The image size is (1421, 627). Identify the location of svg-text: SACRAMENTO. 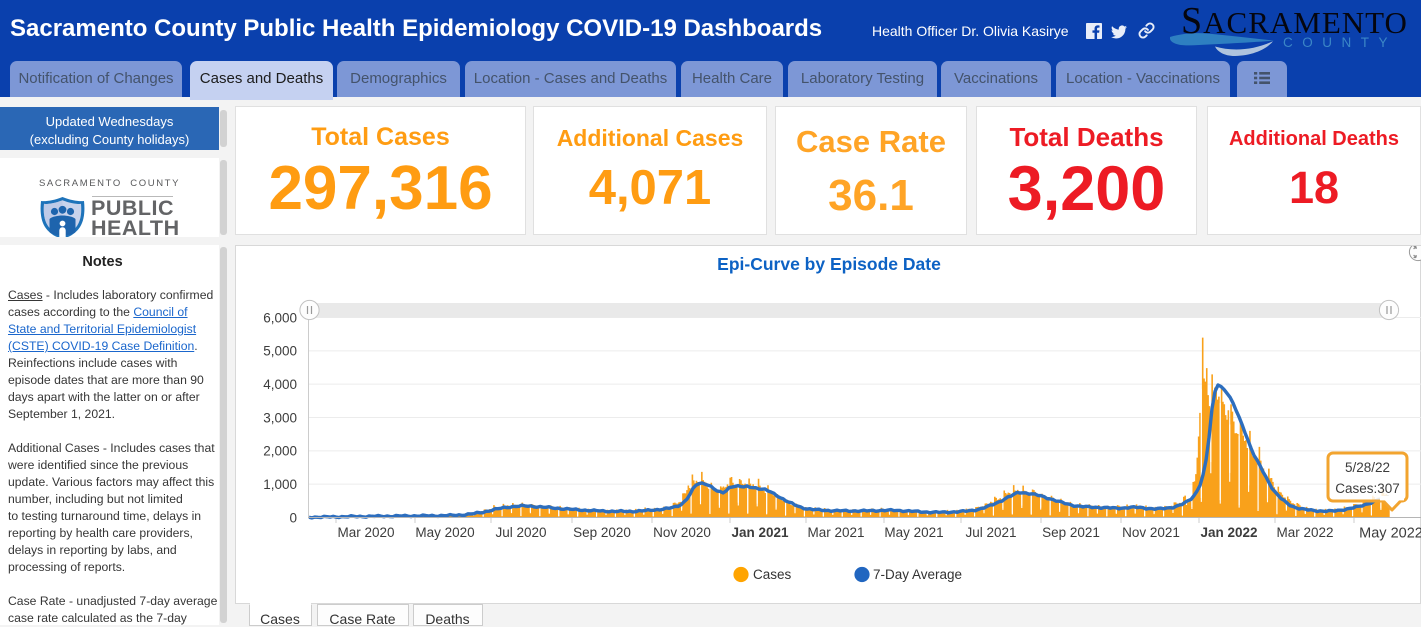
(1294, 21).